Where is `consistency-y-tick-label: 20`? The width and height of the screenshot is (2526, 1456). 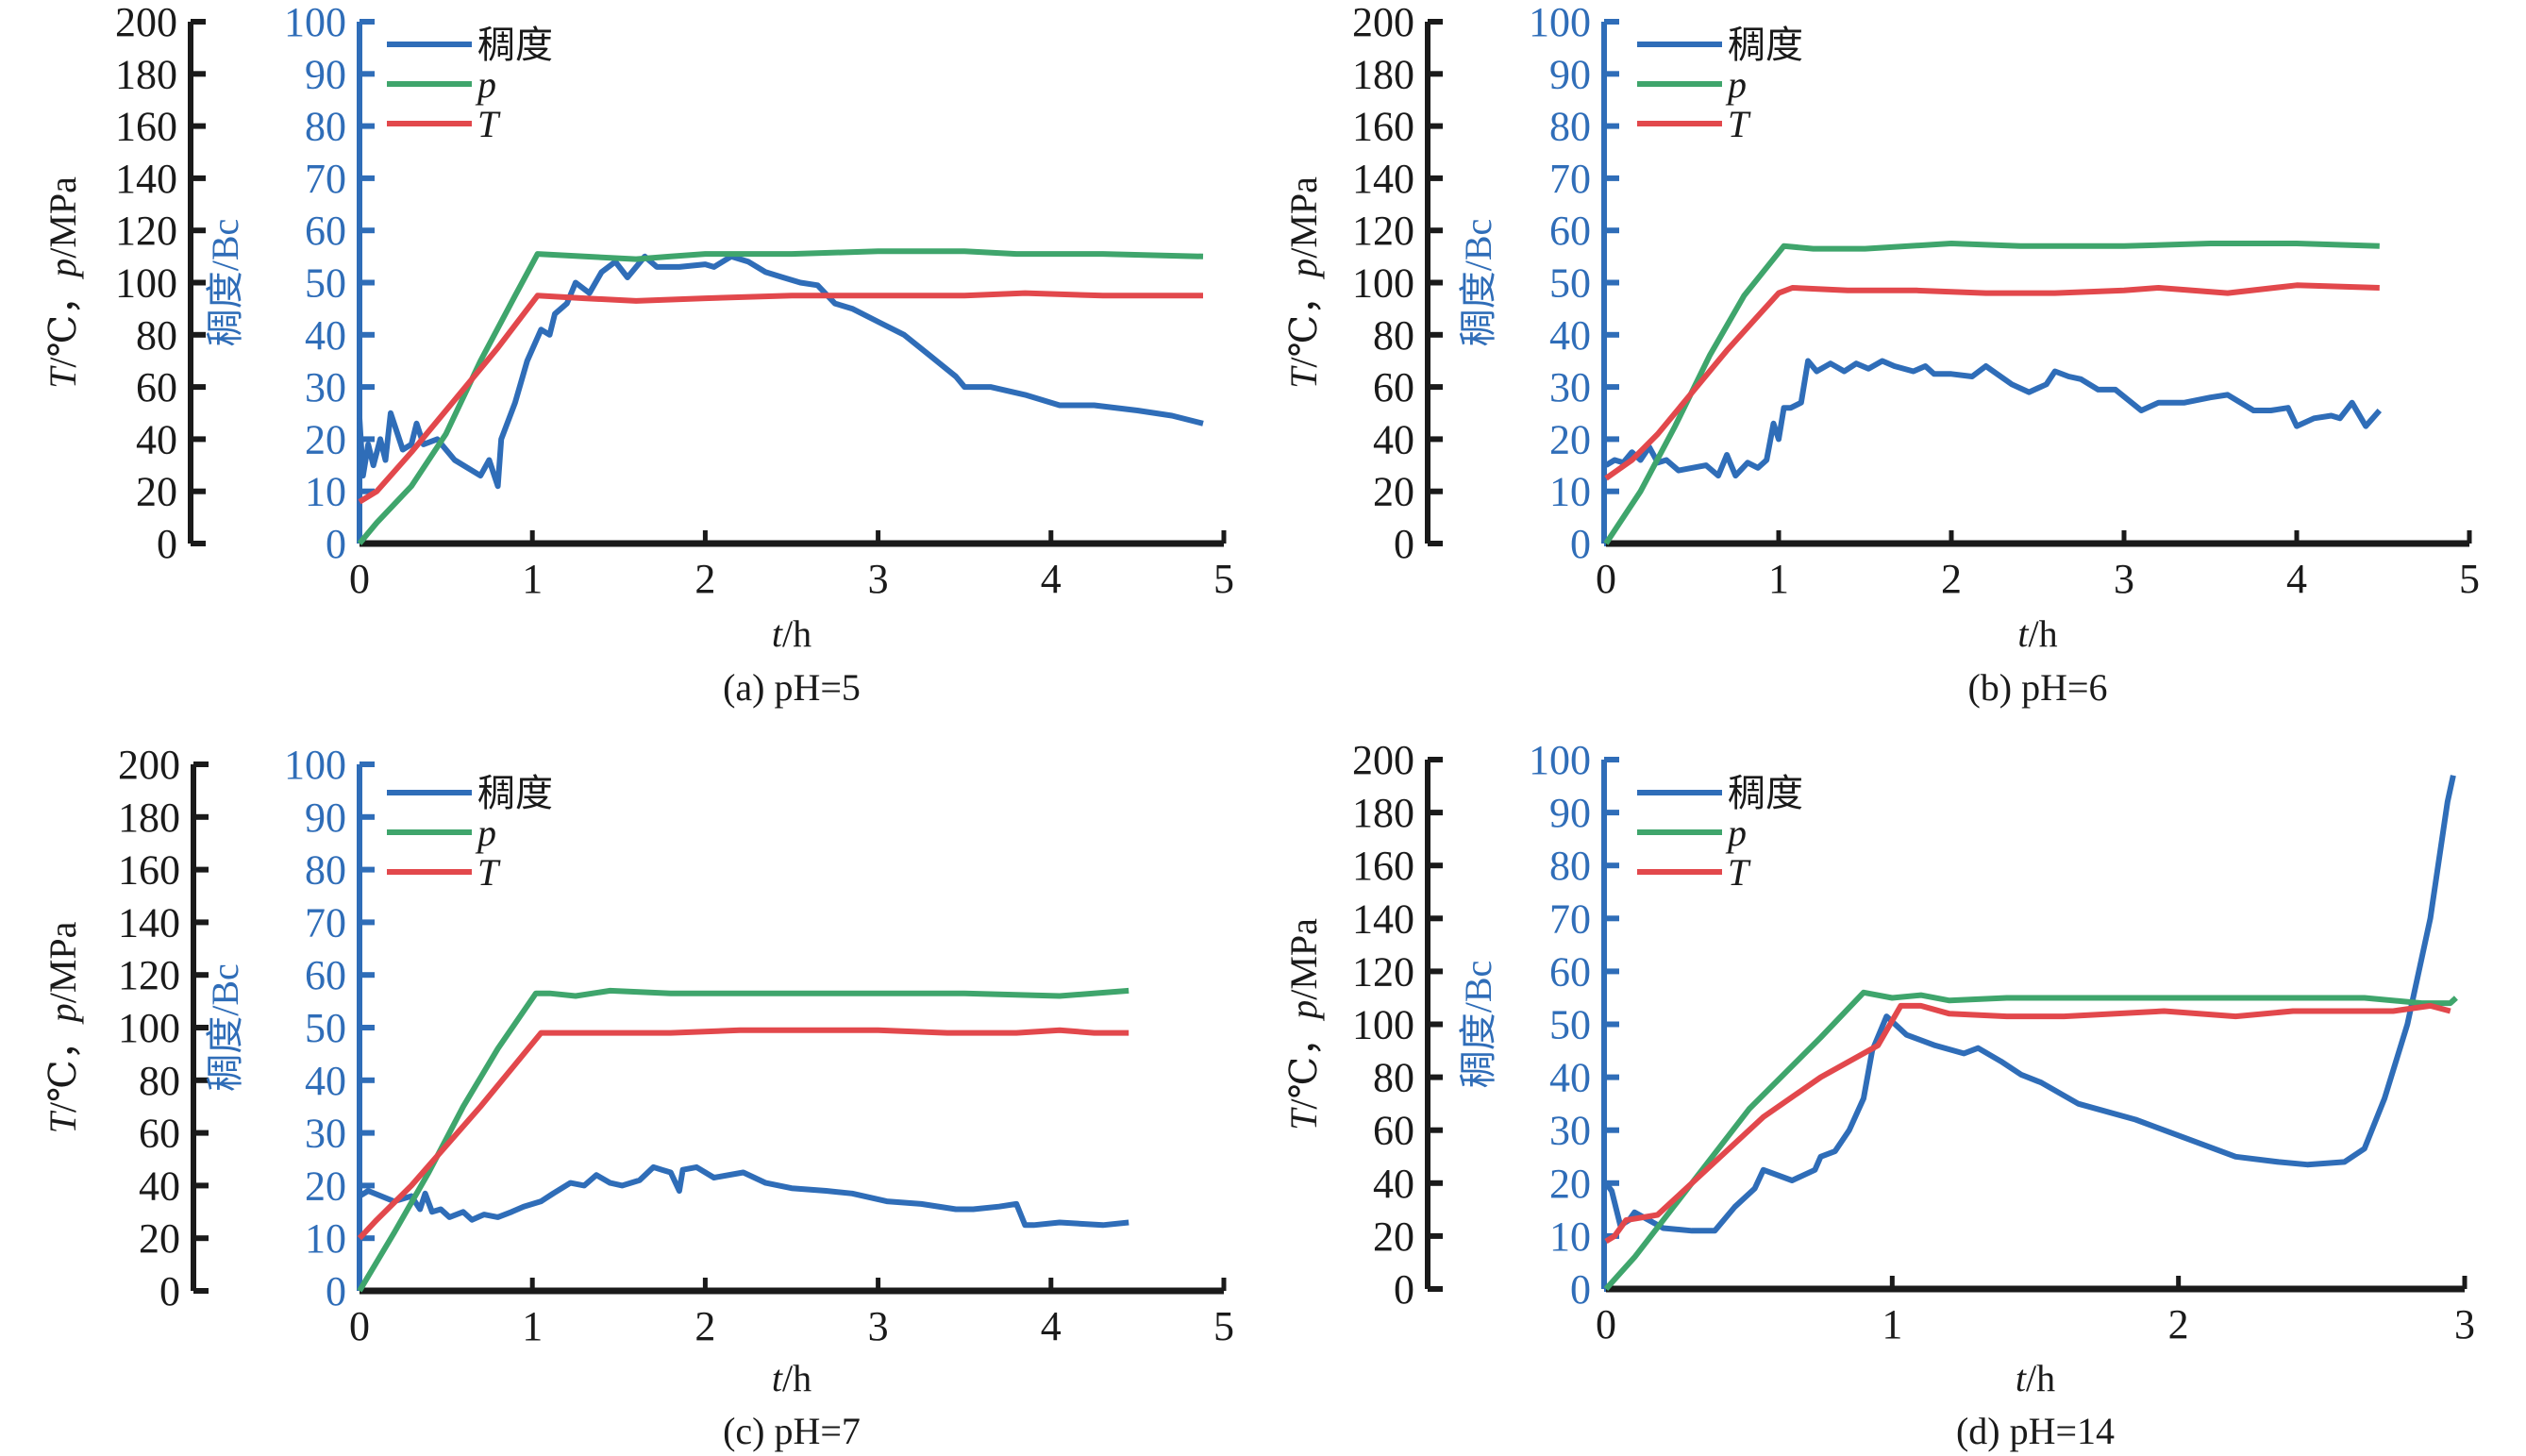
consistency-y-tick-label: 20 is located at coordinates (1570, 439).